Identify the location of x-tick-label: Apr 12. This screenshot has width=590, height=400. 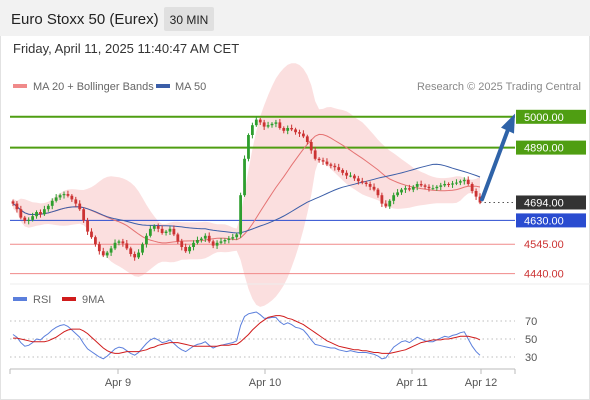
(481, 383).